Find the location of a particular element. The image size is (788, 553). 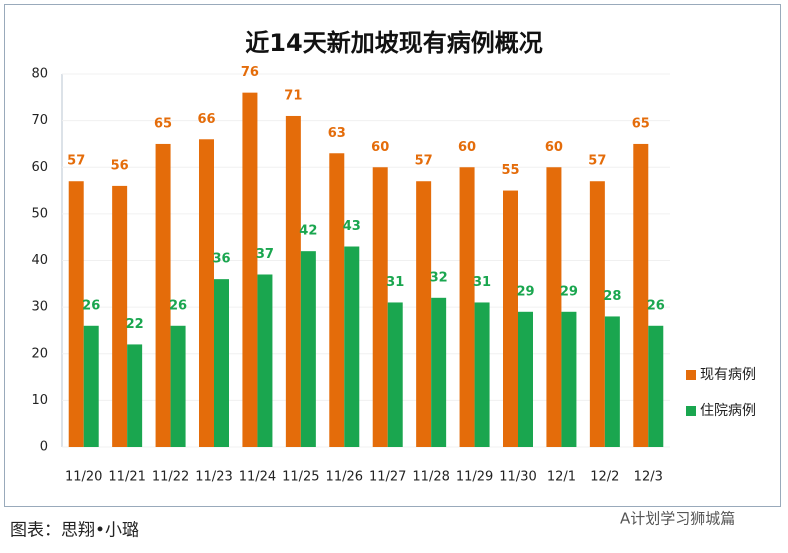

x-tick-label: 11/28 is located at coordinates (430, 477).